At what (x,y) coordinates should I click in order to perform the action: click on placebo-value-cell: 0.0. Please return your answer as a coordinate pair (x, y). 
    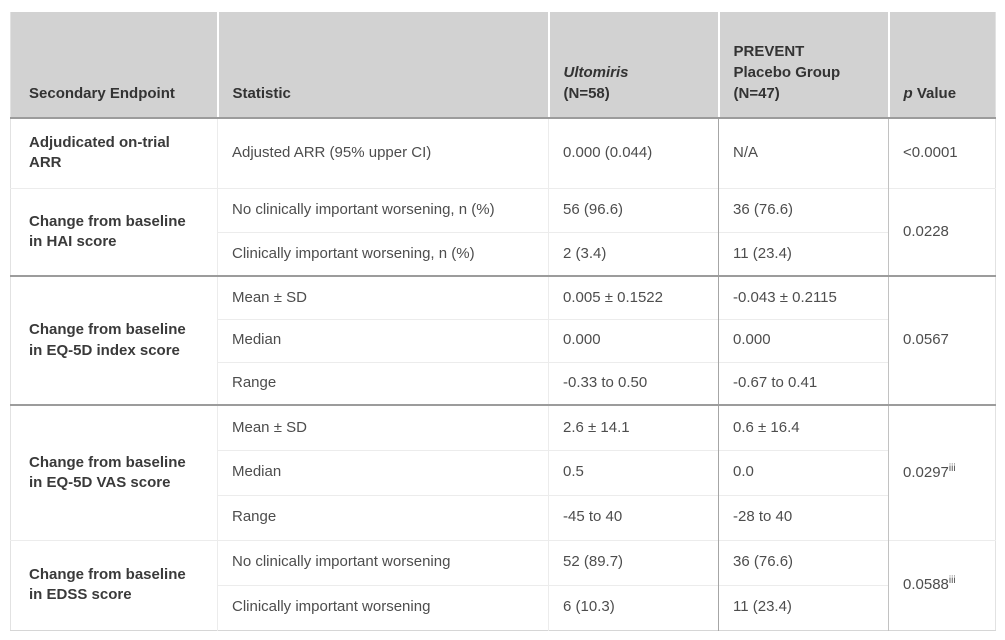
    Looking at the image, I should click on (803, 472).